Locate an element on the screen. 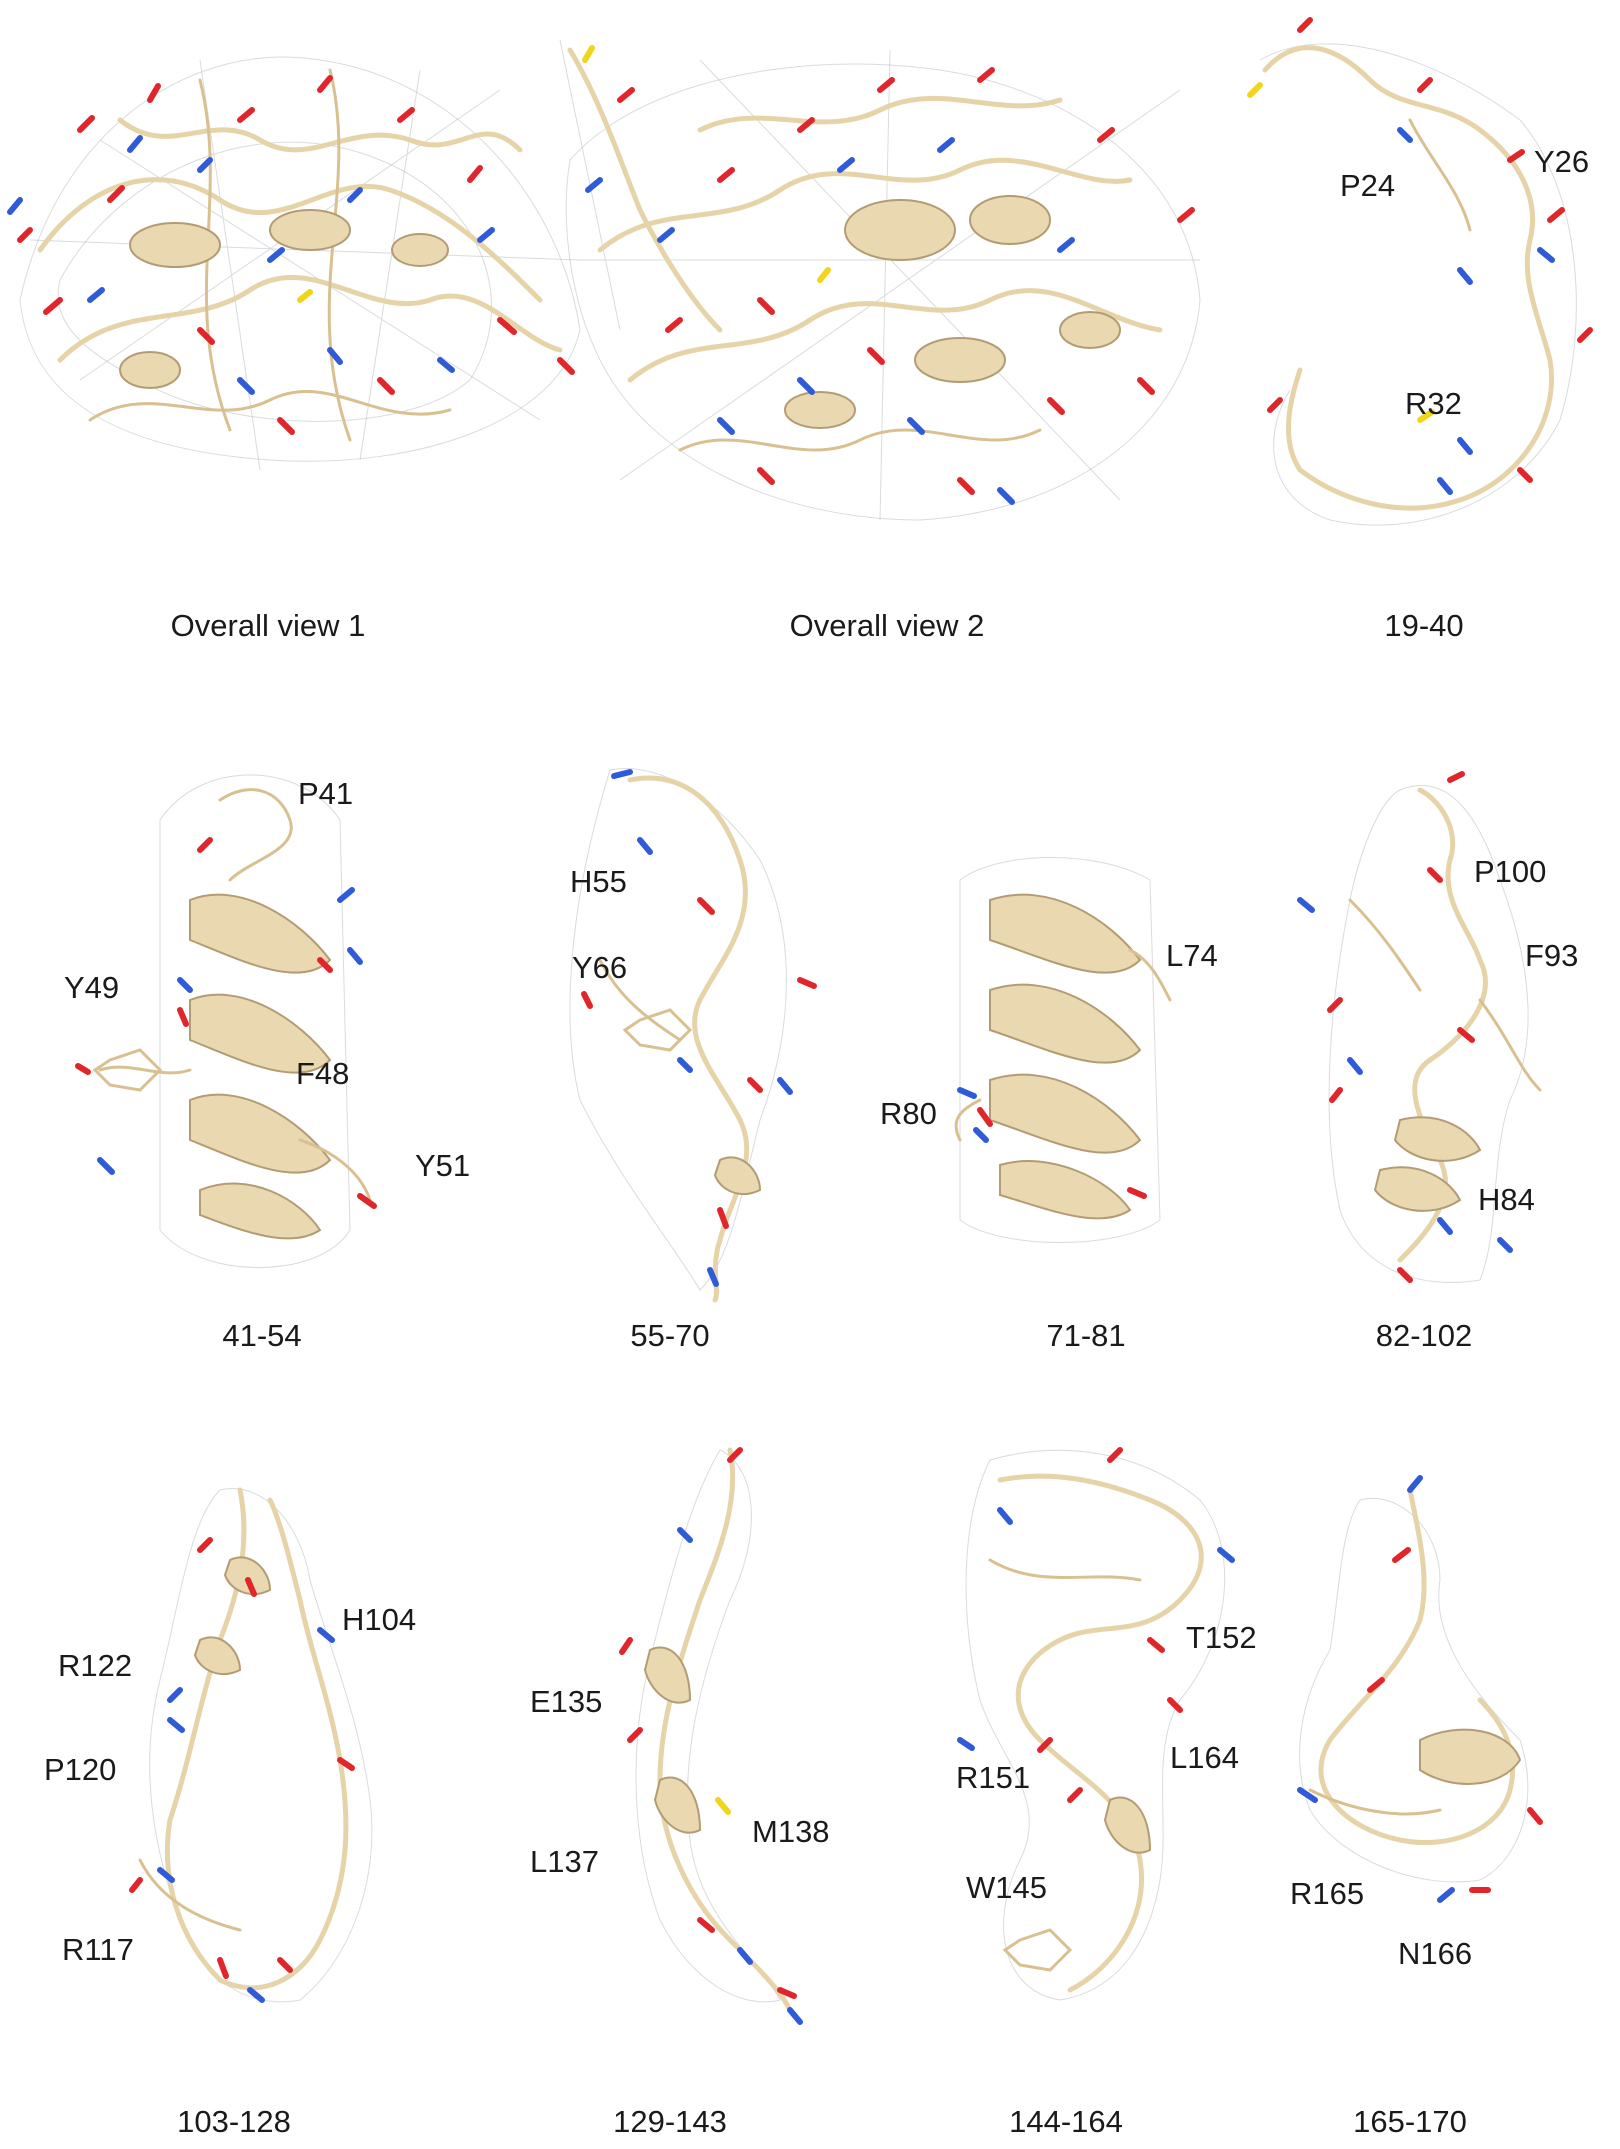 This screenshot has width=1620, height=2149. residue-label-t152: T152 is located at coordinates (1221, 1637).